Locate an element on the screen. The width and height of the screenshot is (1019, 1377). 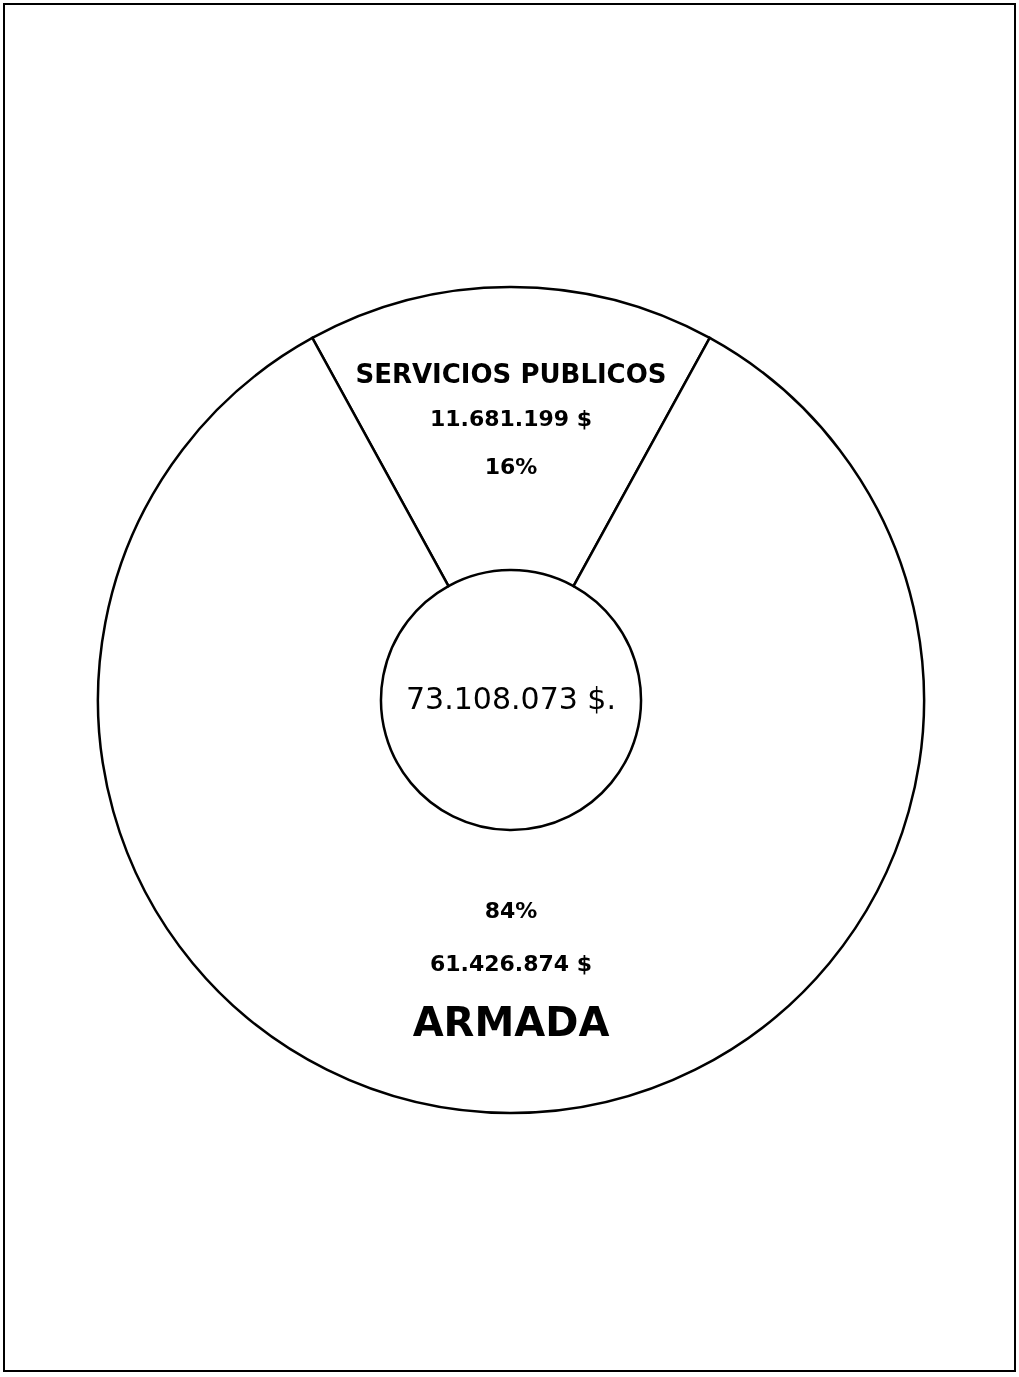
text: 73.108.073 $. is located at coordinates (511, 698).